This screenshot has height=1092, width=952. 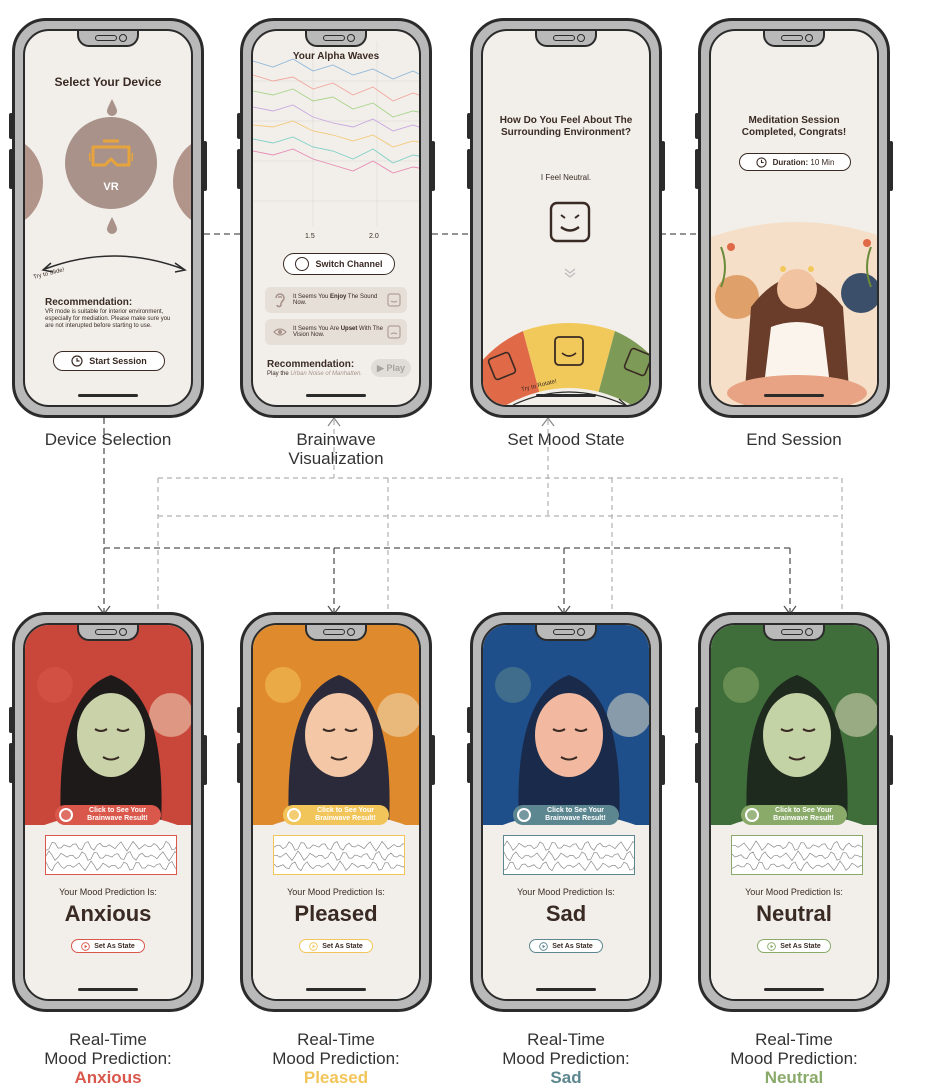 What do you see at coordinates (566, 1058) in the screenshot?
I see `caption-prediction-sad: Real-Time Mood Prediction: Sad` at bounding box center [566, 1058].